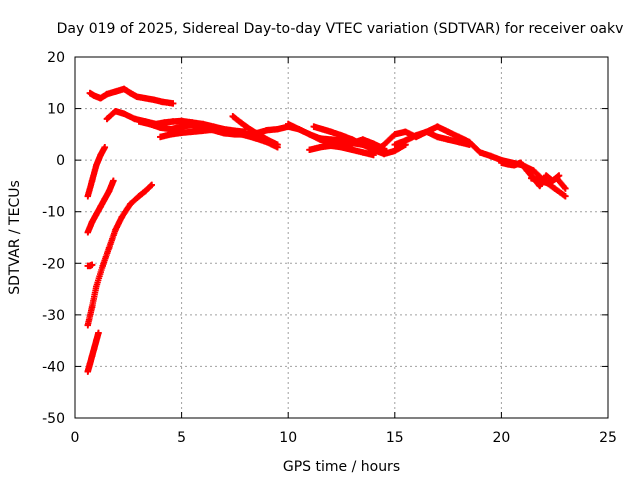 The height and width of the screenshot is (480, 640). Describe the element at coordinates (53, 419) in the screenshot. I see `y-tick-label: -50` at that location.